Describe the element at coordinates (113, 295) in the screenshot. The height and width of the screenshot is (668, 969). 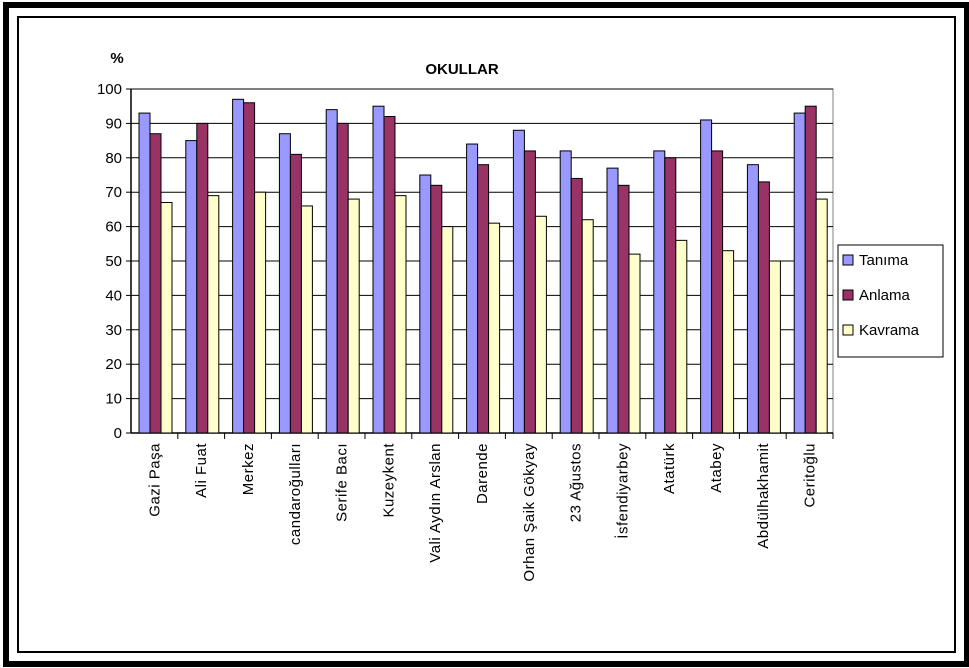
I see `y-tick-label: 40` at that location.